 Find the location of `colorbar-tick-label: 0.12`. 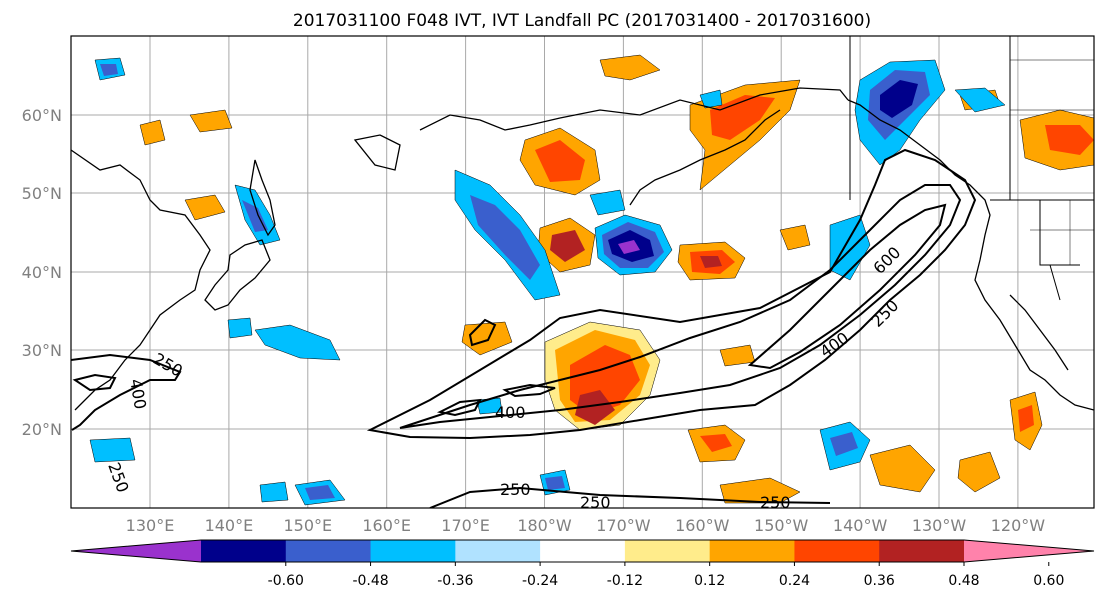

colorbar-tick-label: 0.12 is located at coordinates (709, 581).